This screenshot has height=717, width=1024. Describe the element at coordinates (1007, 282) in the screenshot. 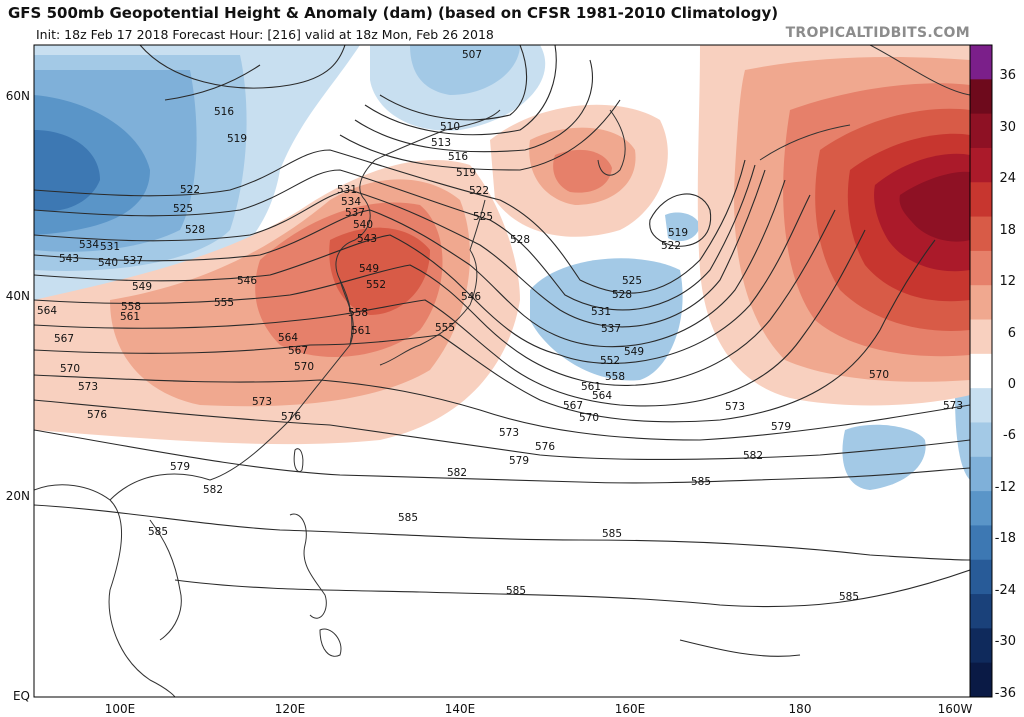

I see `colorbar-label: 12` at that location.